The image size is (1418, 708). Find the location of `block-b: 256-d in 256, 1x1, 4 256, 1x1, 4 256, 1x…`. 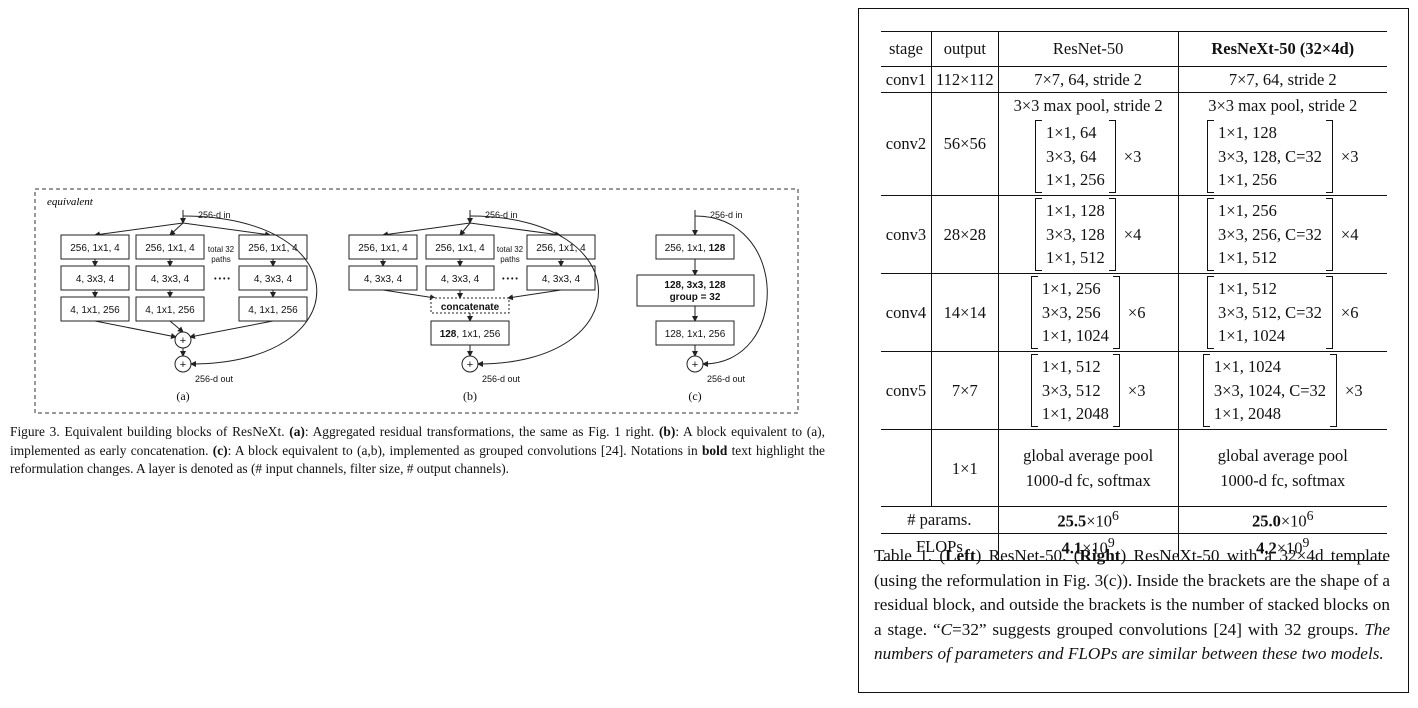

block-b: 256-d in 256, 1x1, 4 256, 1x1, 4 256, 1x… is located at coordinates (473, 306).